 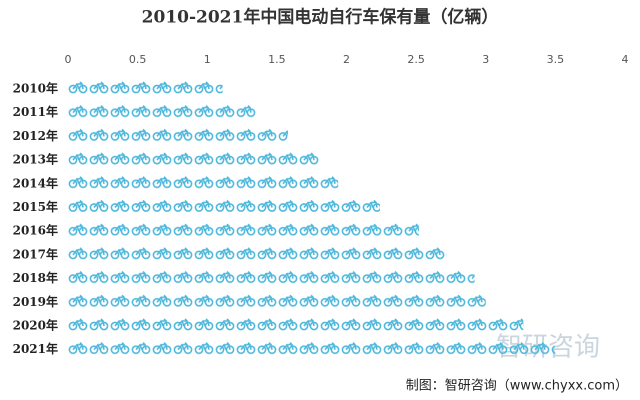 I want to click on y-tick-label: 2011年, so click(x=35, y=111).